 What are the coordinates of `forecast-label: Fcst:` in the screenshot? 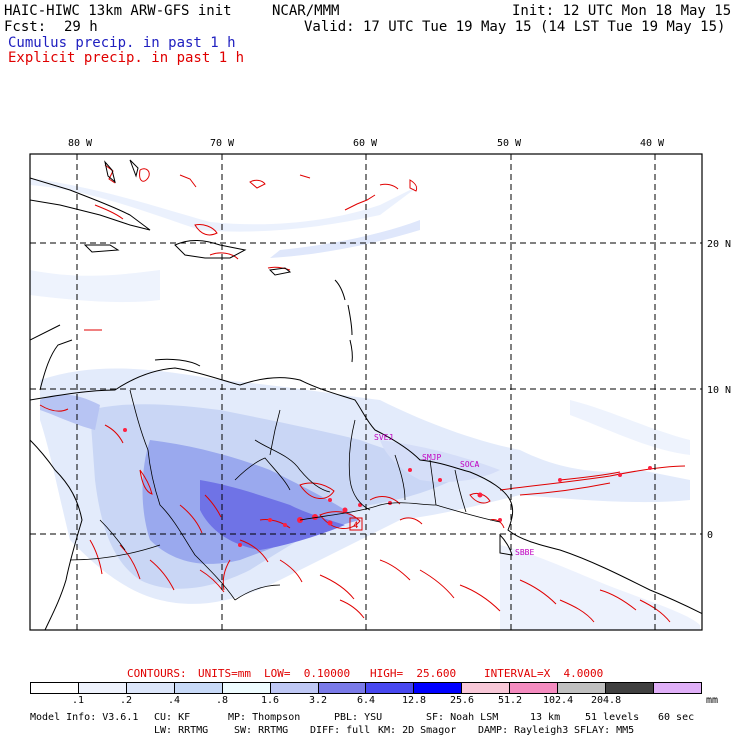 It's located at (25, 27).